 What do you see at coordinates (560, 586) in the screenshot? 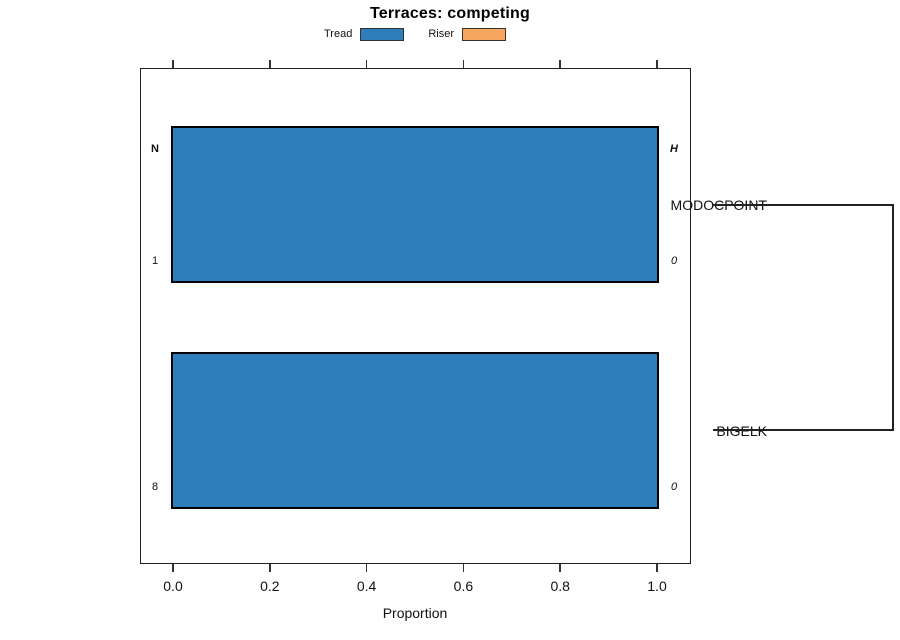
I see `x-axis-tick-label: 0.8` at bounding box center [560, 586].